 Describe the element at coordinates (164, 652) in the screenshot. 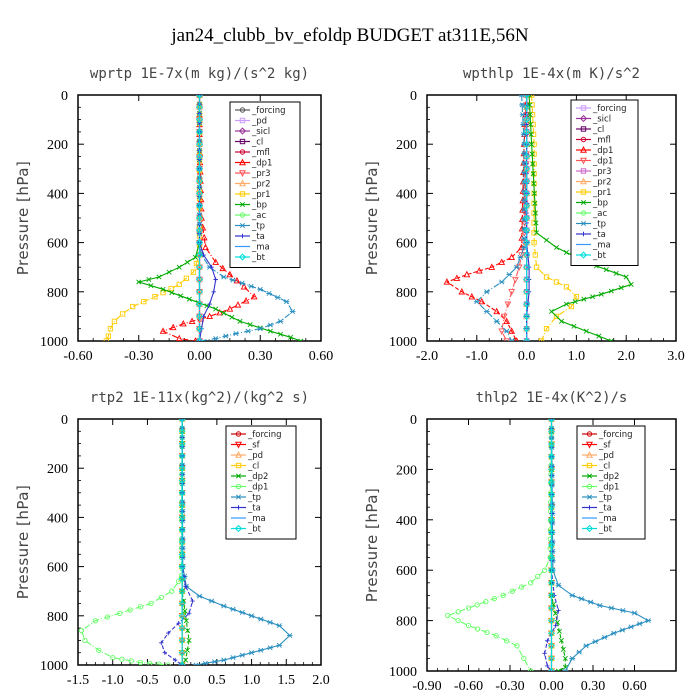

I see `series-marker-ta` at that location.